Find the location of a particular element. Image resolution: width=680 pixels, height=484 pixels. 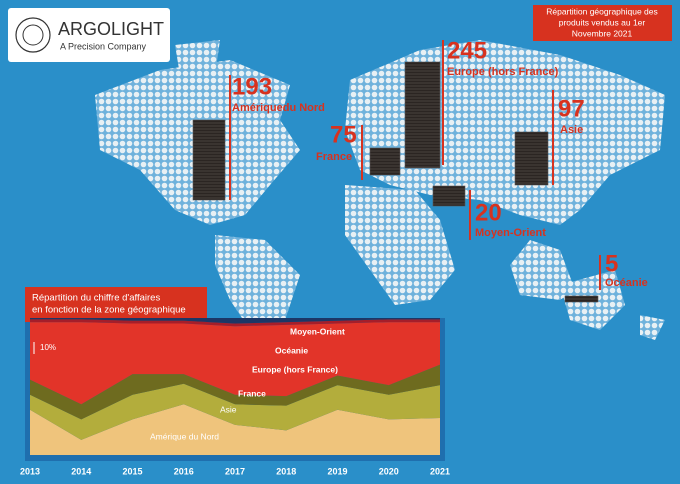

map-title: produits vendus au 1er is located at coordinates (602, 22).